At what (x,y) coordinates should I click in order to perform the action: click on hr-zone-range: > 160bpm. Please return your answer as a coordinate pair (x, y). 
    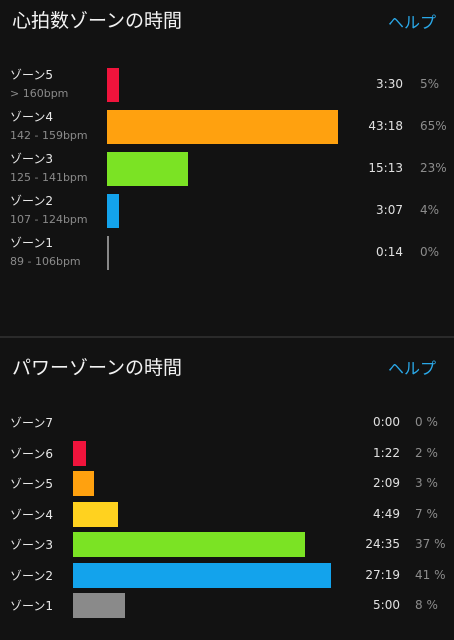
    Looking at the image, I should click on (39, 93).